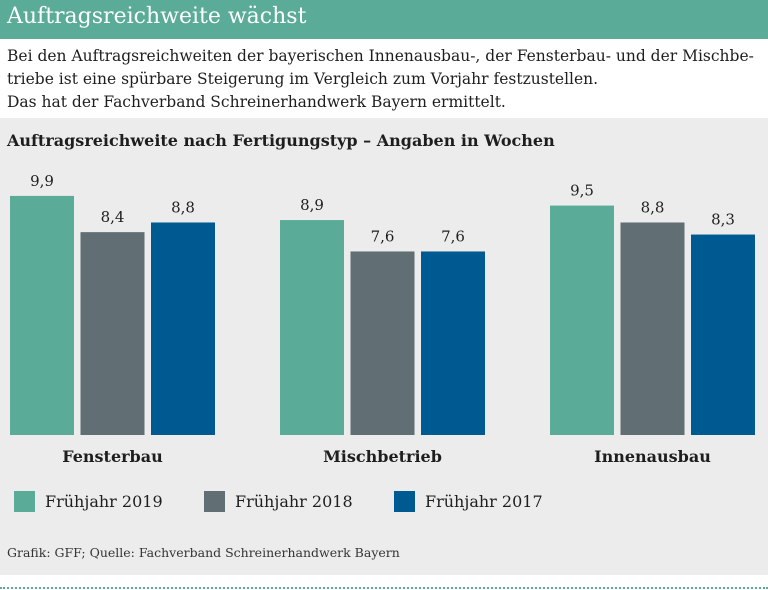  What do you see at coordinates (382, 456) in the screenshot?
I see `category-label: Mischbetrieb` at bounding box center [382, 456].